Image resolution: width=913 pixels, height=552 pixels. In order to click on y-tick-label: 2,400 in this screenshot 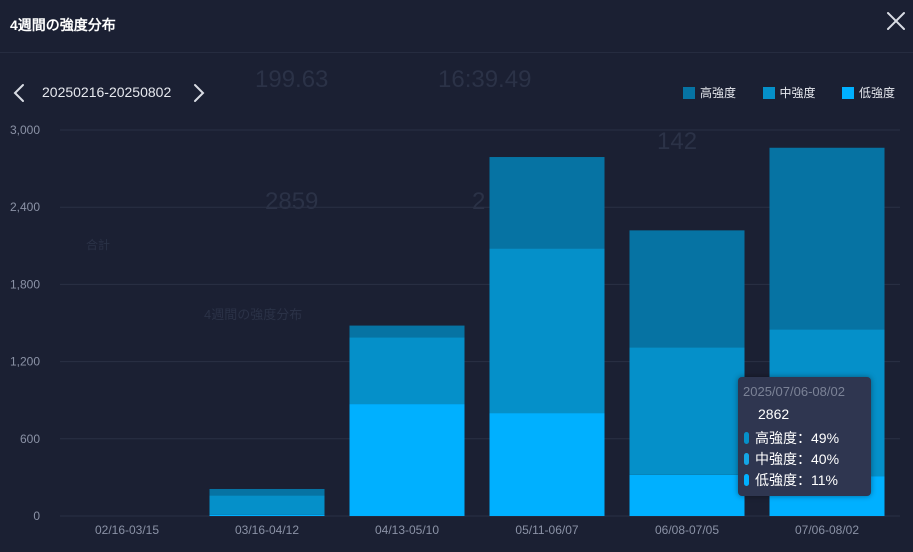, I will do `click(25, 207)`.